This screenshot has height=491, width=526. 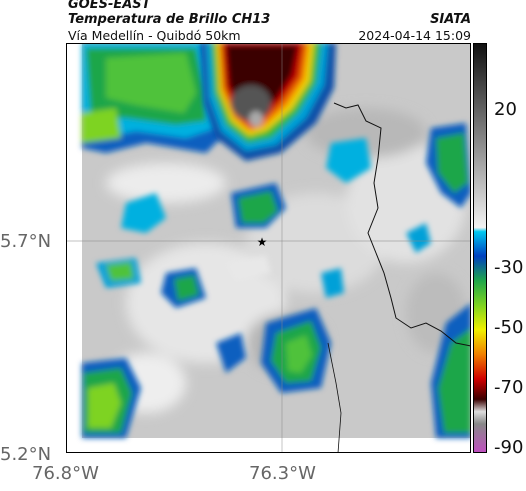 I want to click on agency-label: SIATA, so click(x=450, y=19).